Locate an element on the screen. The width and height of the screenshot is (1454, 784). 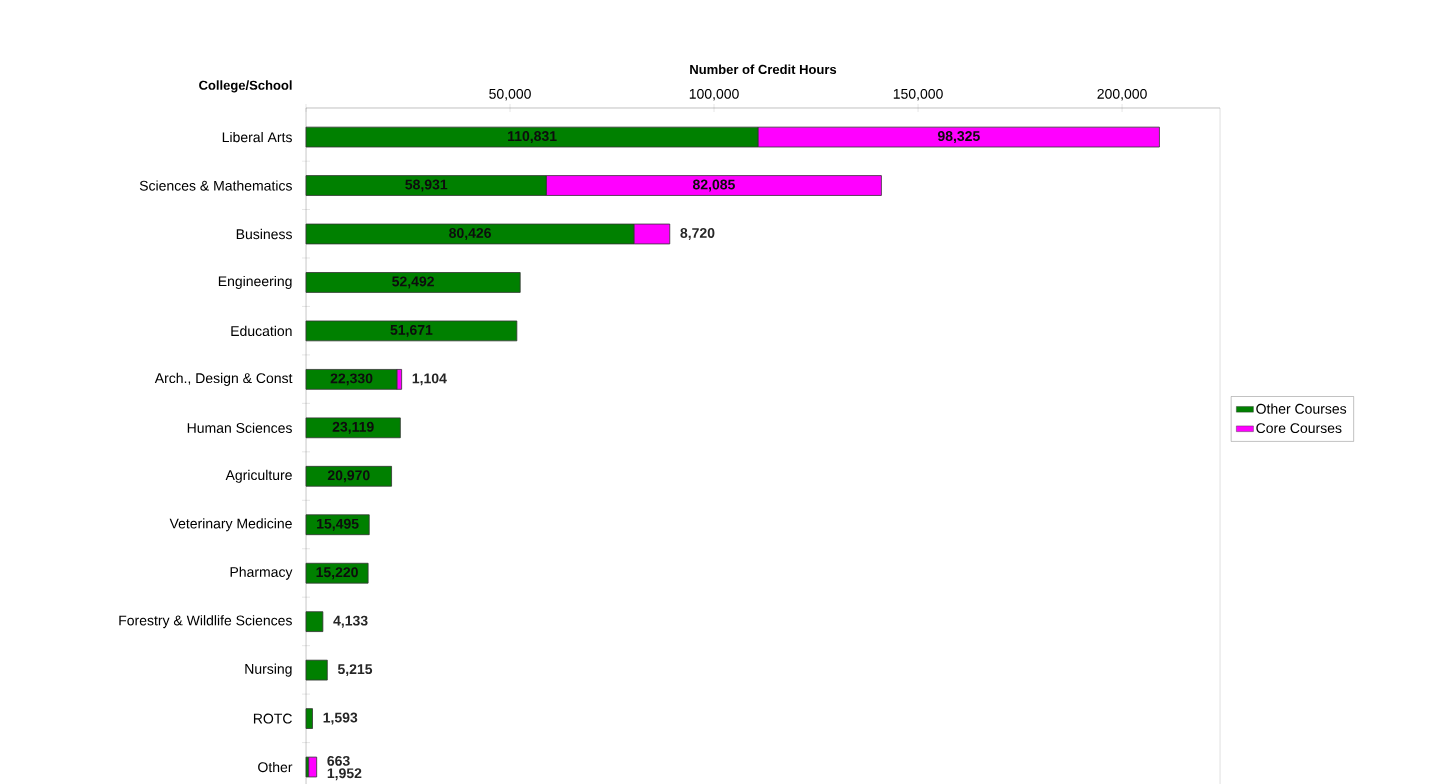
x-tick-label: 100,000 is located at coordinates (714, 94).